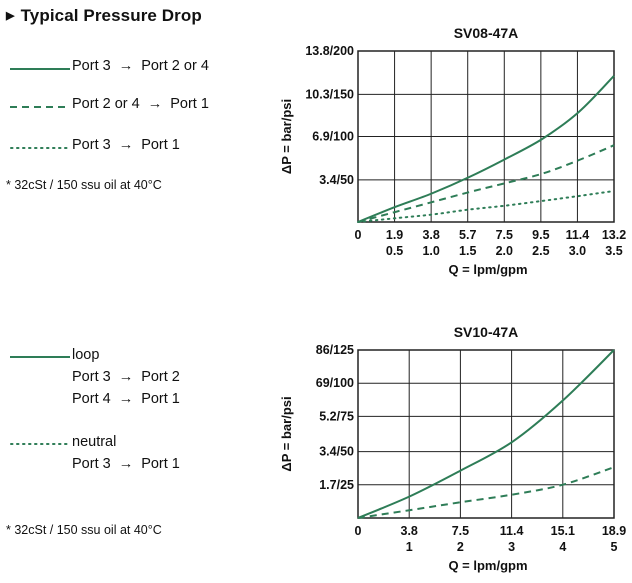 Image resolution: width=632 pixels, height=583 pixels. I want to click on x-tick-label-lpm: 15.1, so click(563, 531).